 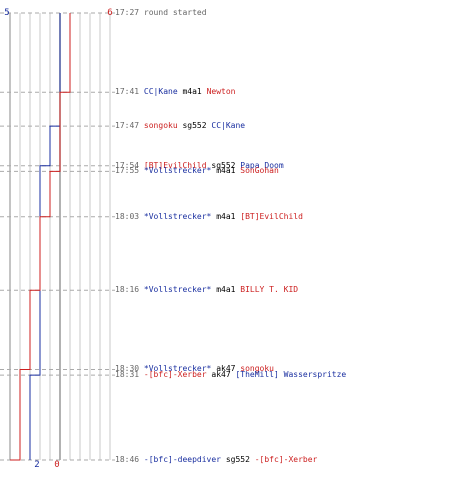 What do you see at coordinates (182, 459) in the screenshot?
I see `killer-name: -[bfc]-deepdiver` at bounding box center [182, 459].